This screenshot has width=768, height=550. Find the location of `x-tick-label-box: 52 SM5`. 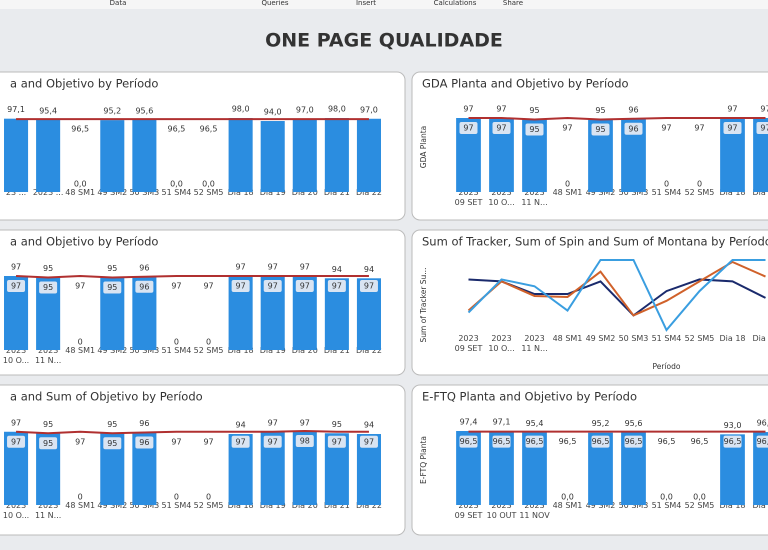

x-tick-label-box: 52 SM5 is located at coordinates (209, 505).